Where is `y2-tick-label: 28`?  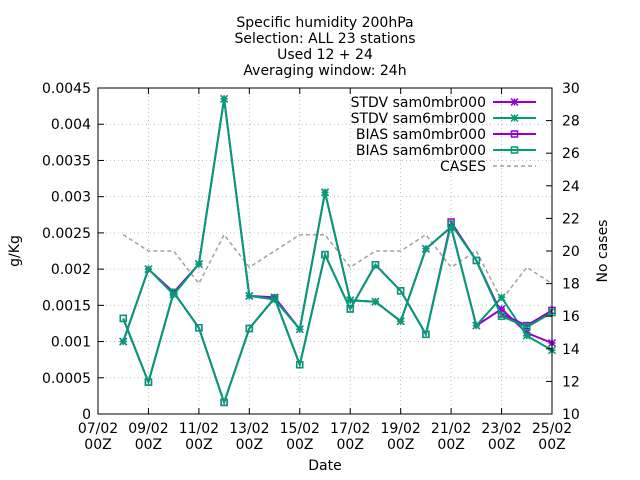
y2-tick-label: 28 is located at coordinates (571, 122).